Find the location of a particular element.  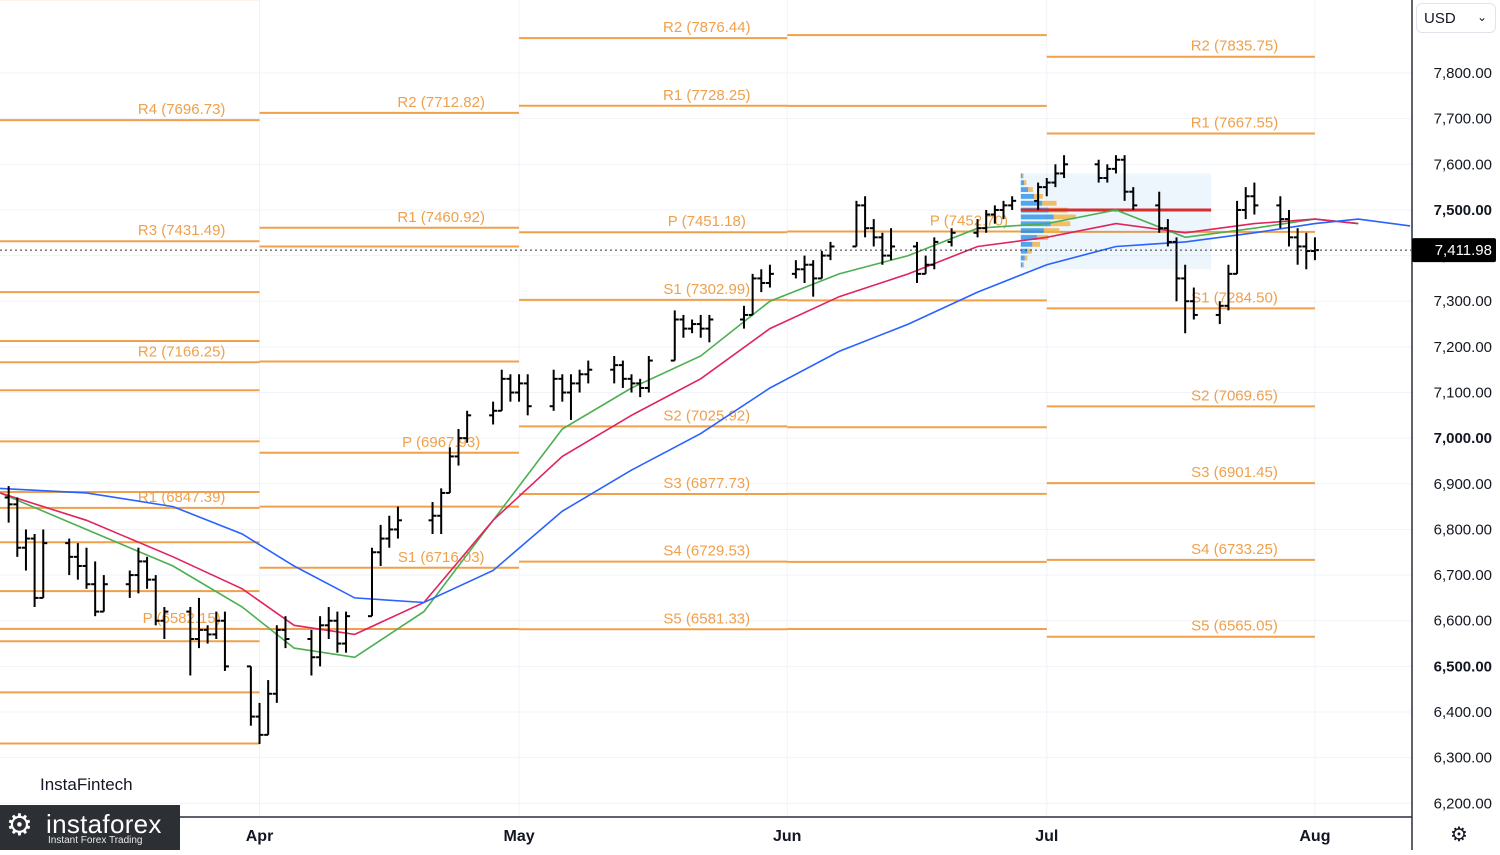

y-tick-label: 6,400.00 is located at coordinates (1463, 712).